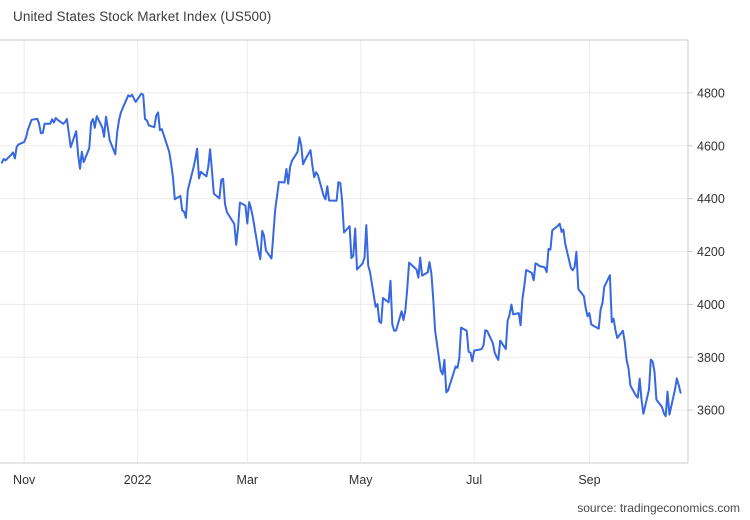 This screenshot has width=750, height=520. Describe the element at coordinates (474, 480) in the screenshot. I see `x-tick-label: Jul` at that location.